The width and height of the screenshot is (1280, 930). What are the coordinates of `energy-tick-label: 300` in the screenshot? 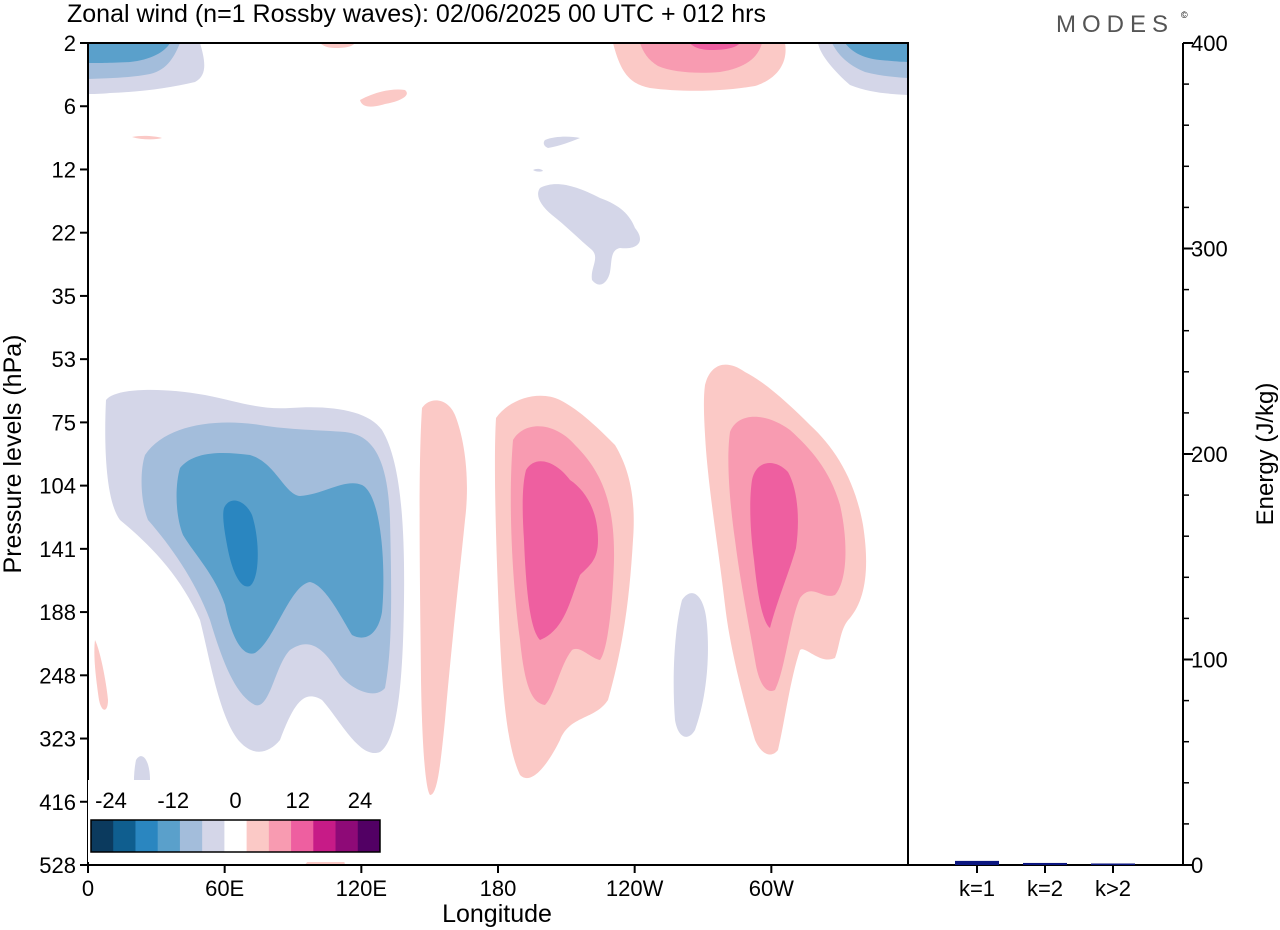 It's located at (1209, 249).